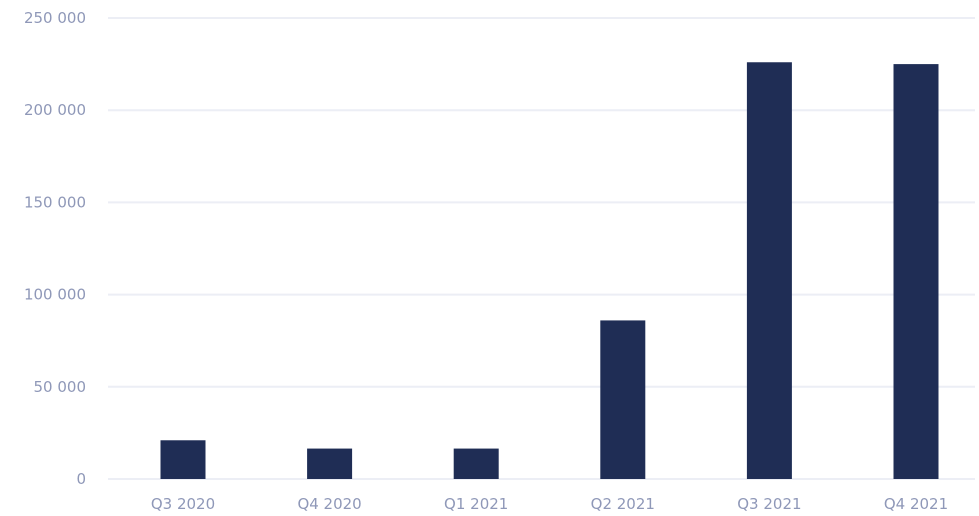 The height and width of the screenshot is (516, 979). Describe the element at coordinates (183, 504) in the screenshot. I see `x-tick-label: Q3 2020` at that location.